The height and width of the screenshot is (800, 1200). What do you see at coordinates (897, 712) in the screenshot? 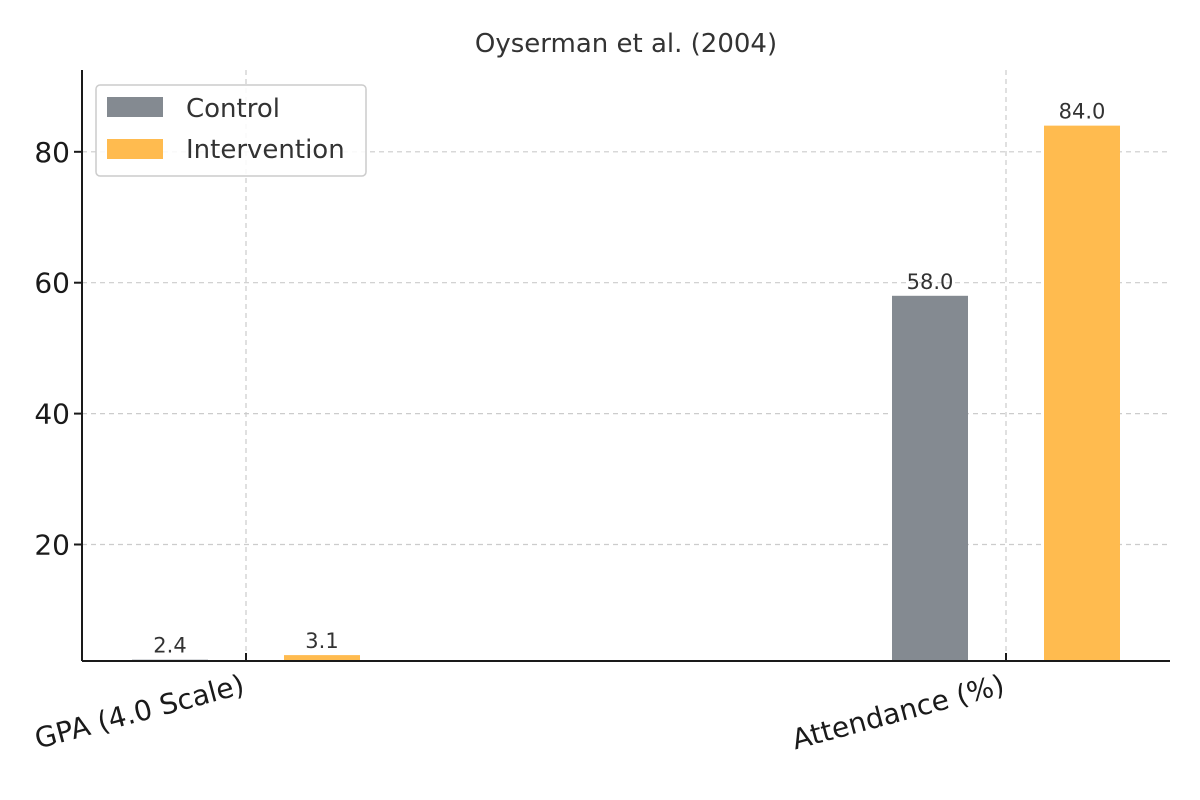
I see `x-tick-label-attendance: Attendance (%)` at bounding box center [897, 712].